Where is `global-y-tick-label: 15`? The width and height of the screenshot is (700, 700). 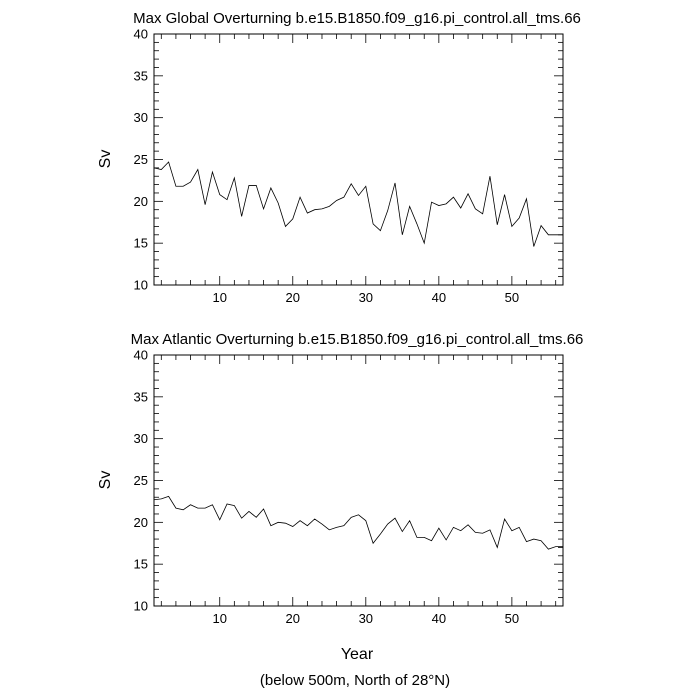
global-y-tick-label: 15 is located at coordinates (141, 243).